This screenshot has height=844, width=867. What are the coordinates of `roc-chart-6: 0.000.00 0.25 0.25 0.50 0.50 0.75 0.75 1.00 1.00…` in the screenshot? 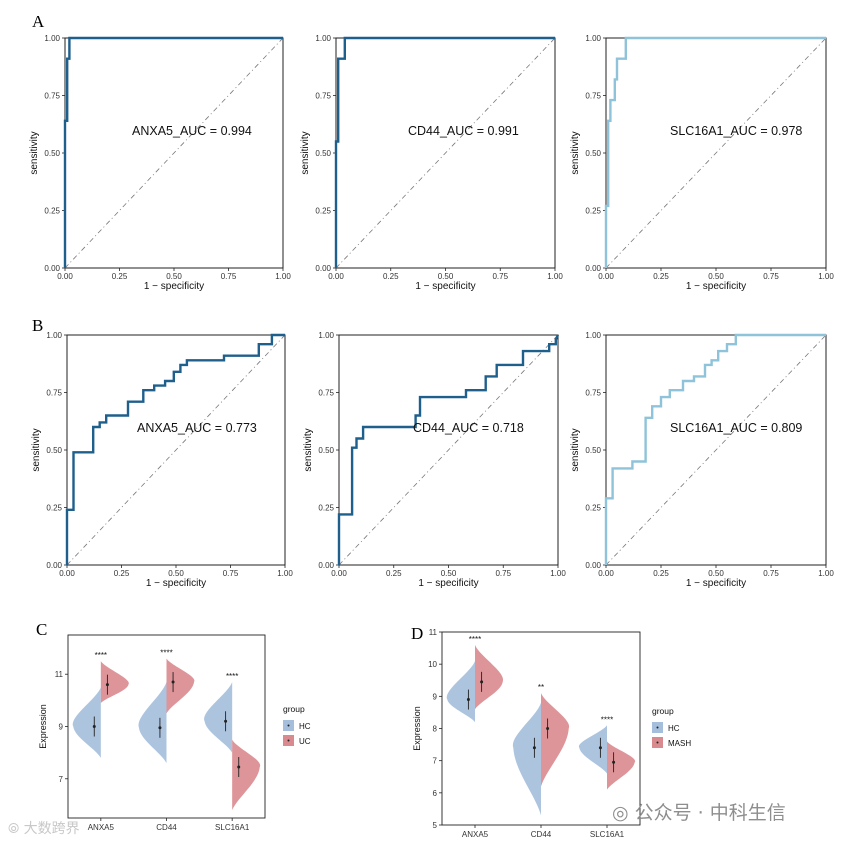 It's located at (702, 460).